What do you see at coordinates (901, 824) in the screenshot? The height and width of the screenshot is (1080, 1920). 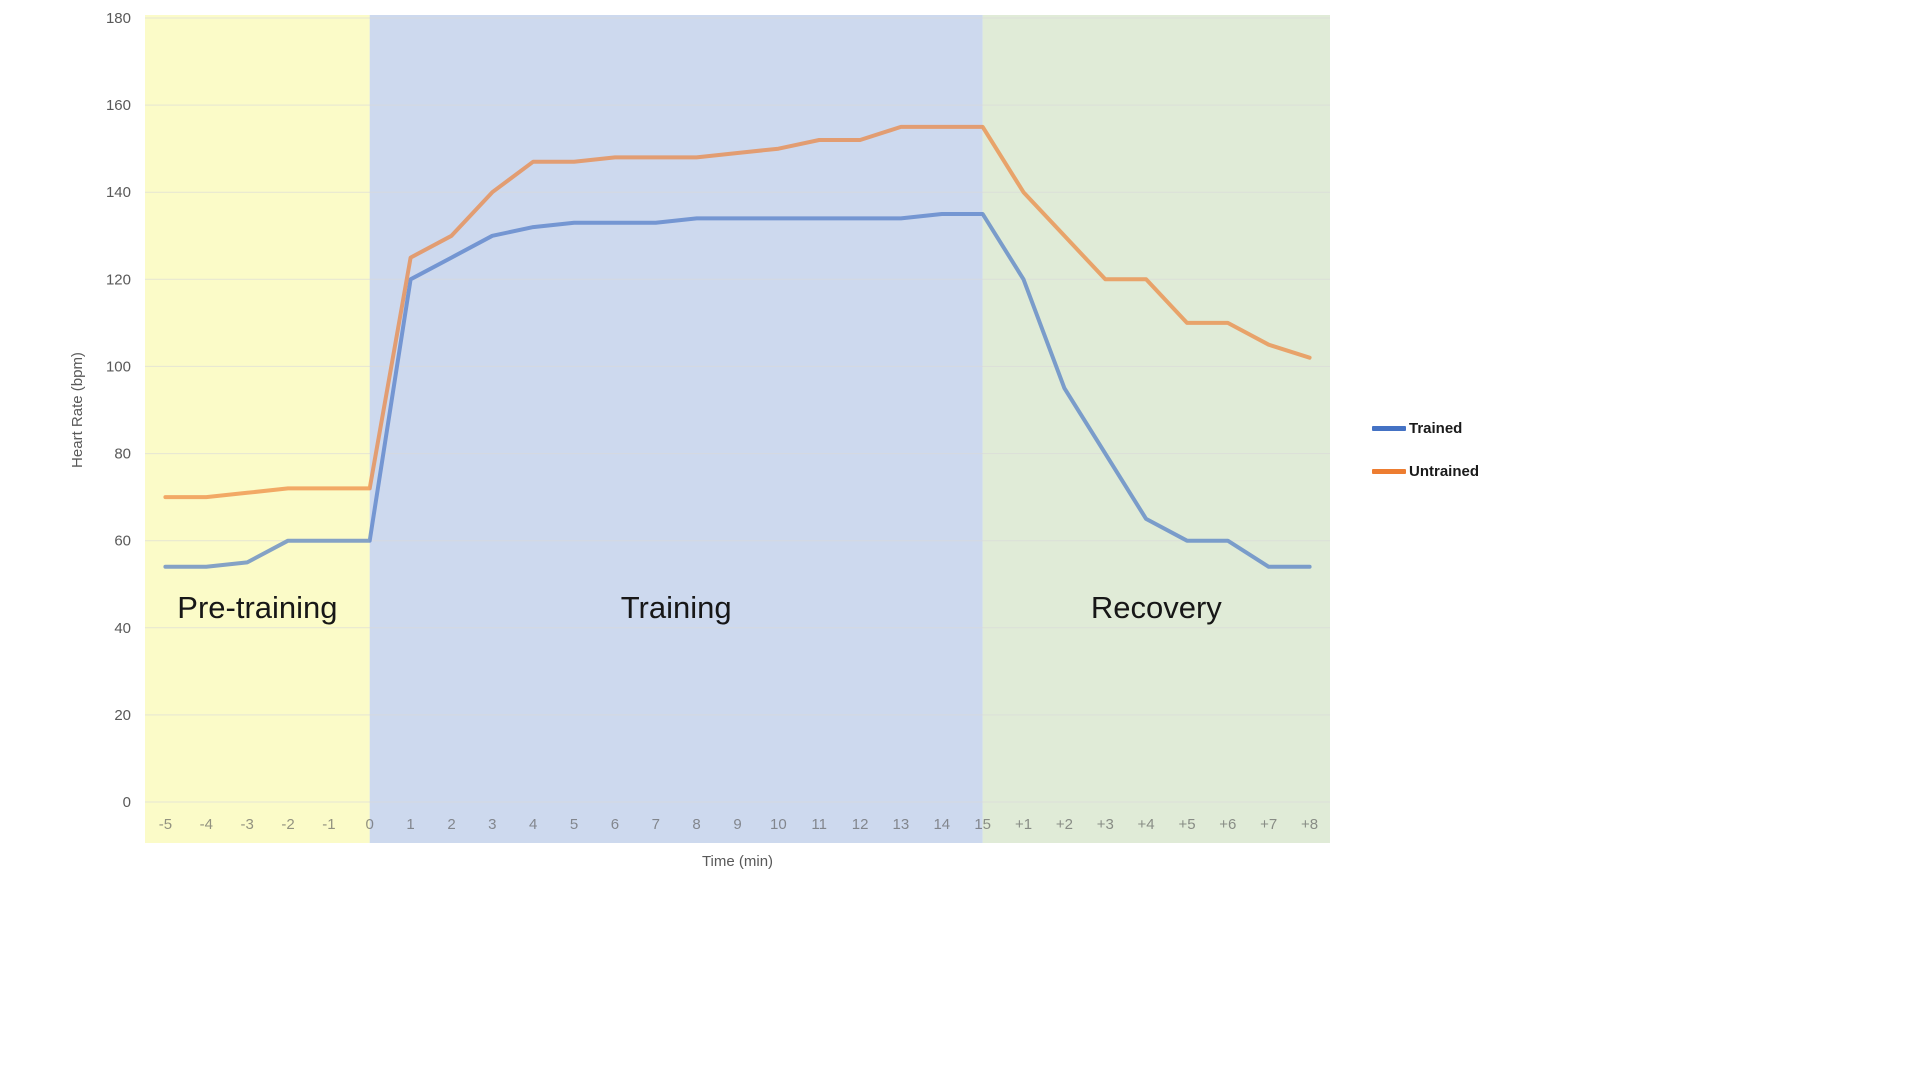 I see `x-tick-label: 13` at bounding box center [901, 824].